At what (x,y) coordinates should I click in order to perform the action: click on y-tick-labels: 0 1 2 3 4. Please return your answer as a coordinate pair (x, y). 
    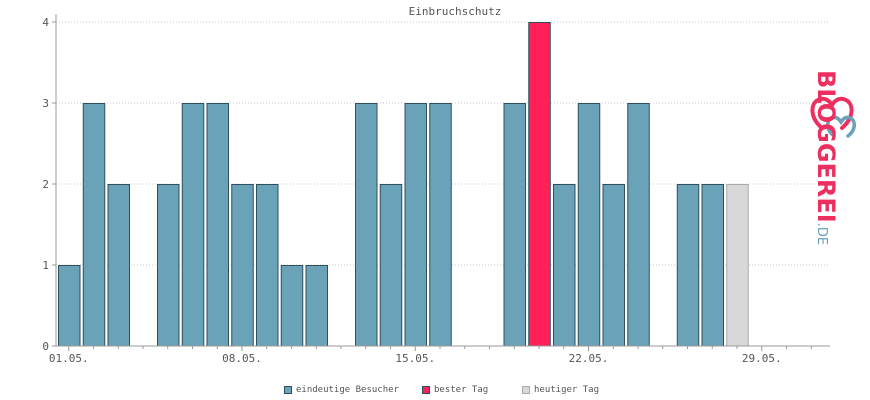
    Looking at the image, I should click on (45, 184).